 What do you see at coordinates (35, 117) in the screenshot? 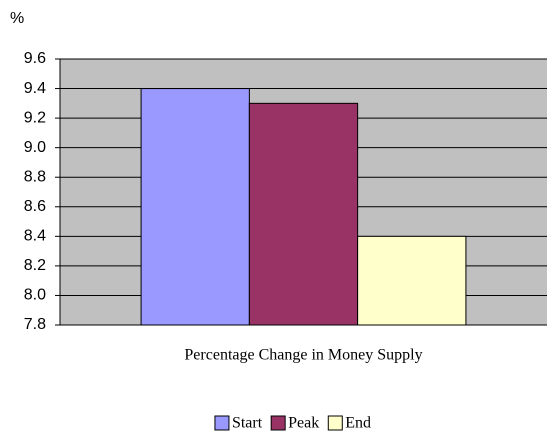
I see `y-tick-label: 9.2` at bounding box center [35, 117].